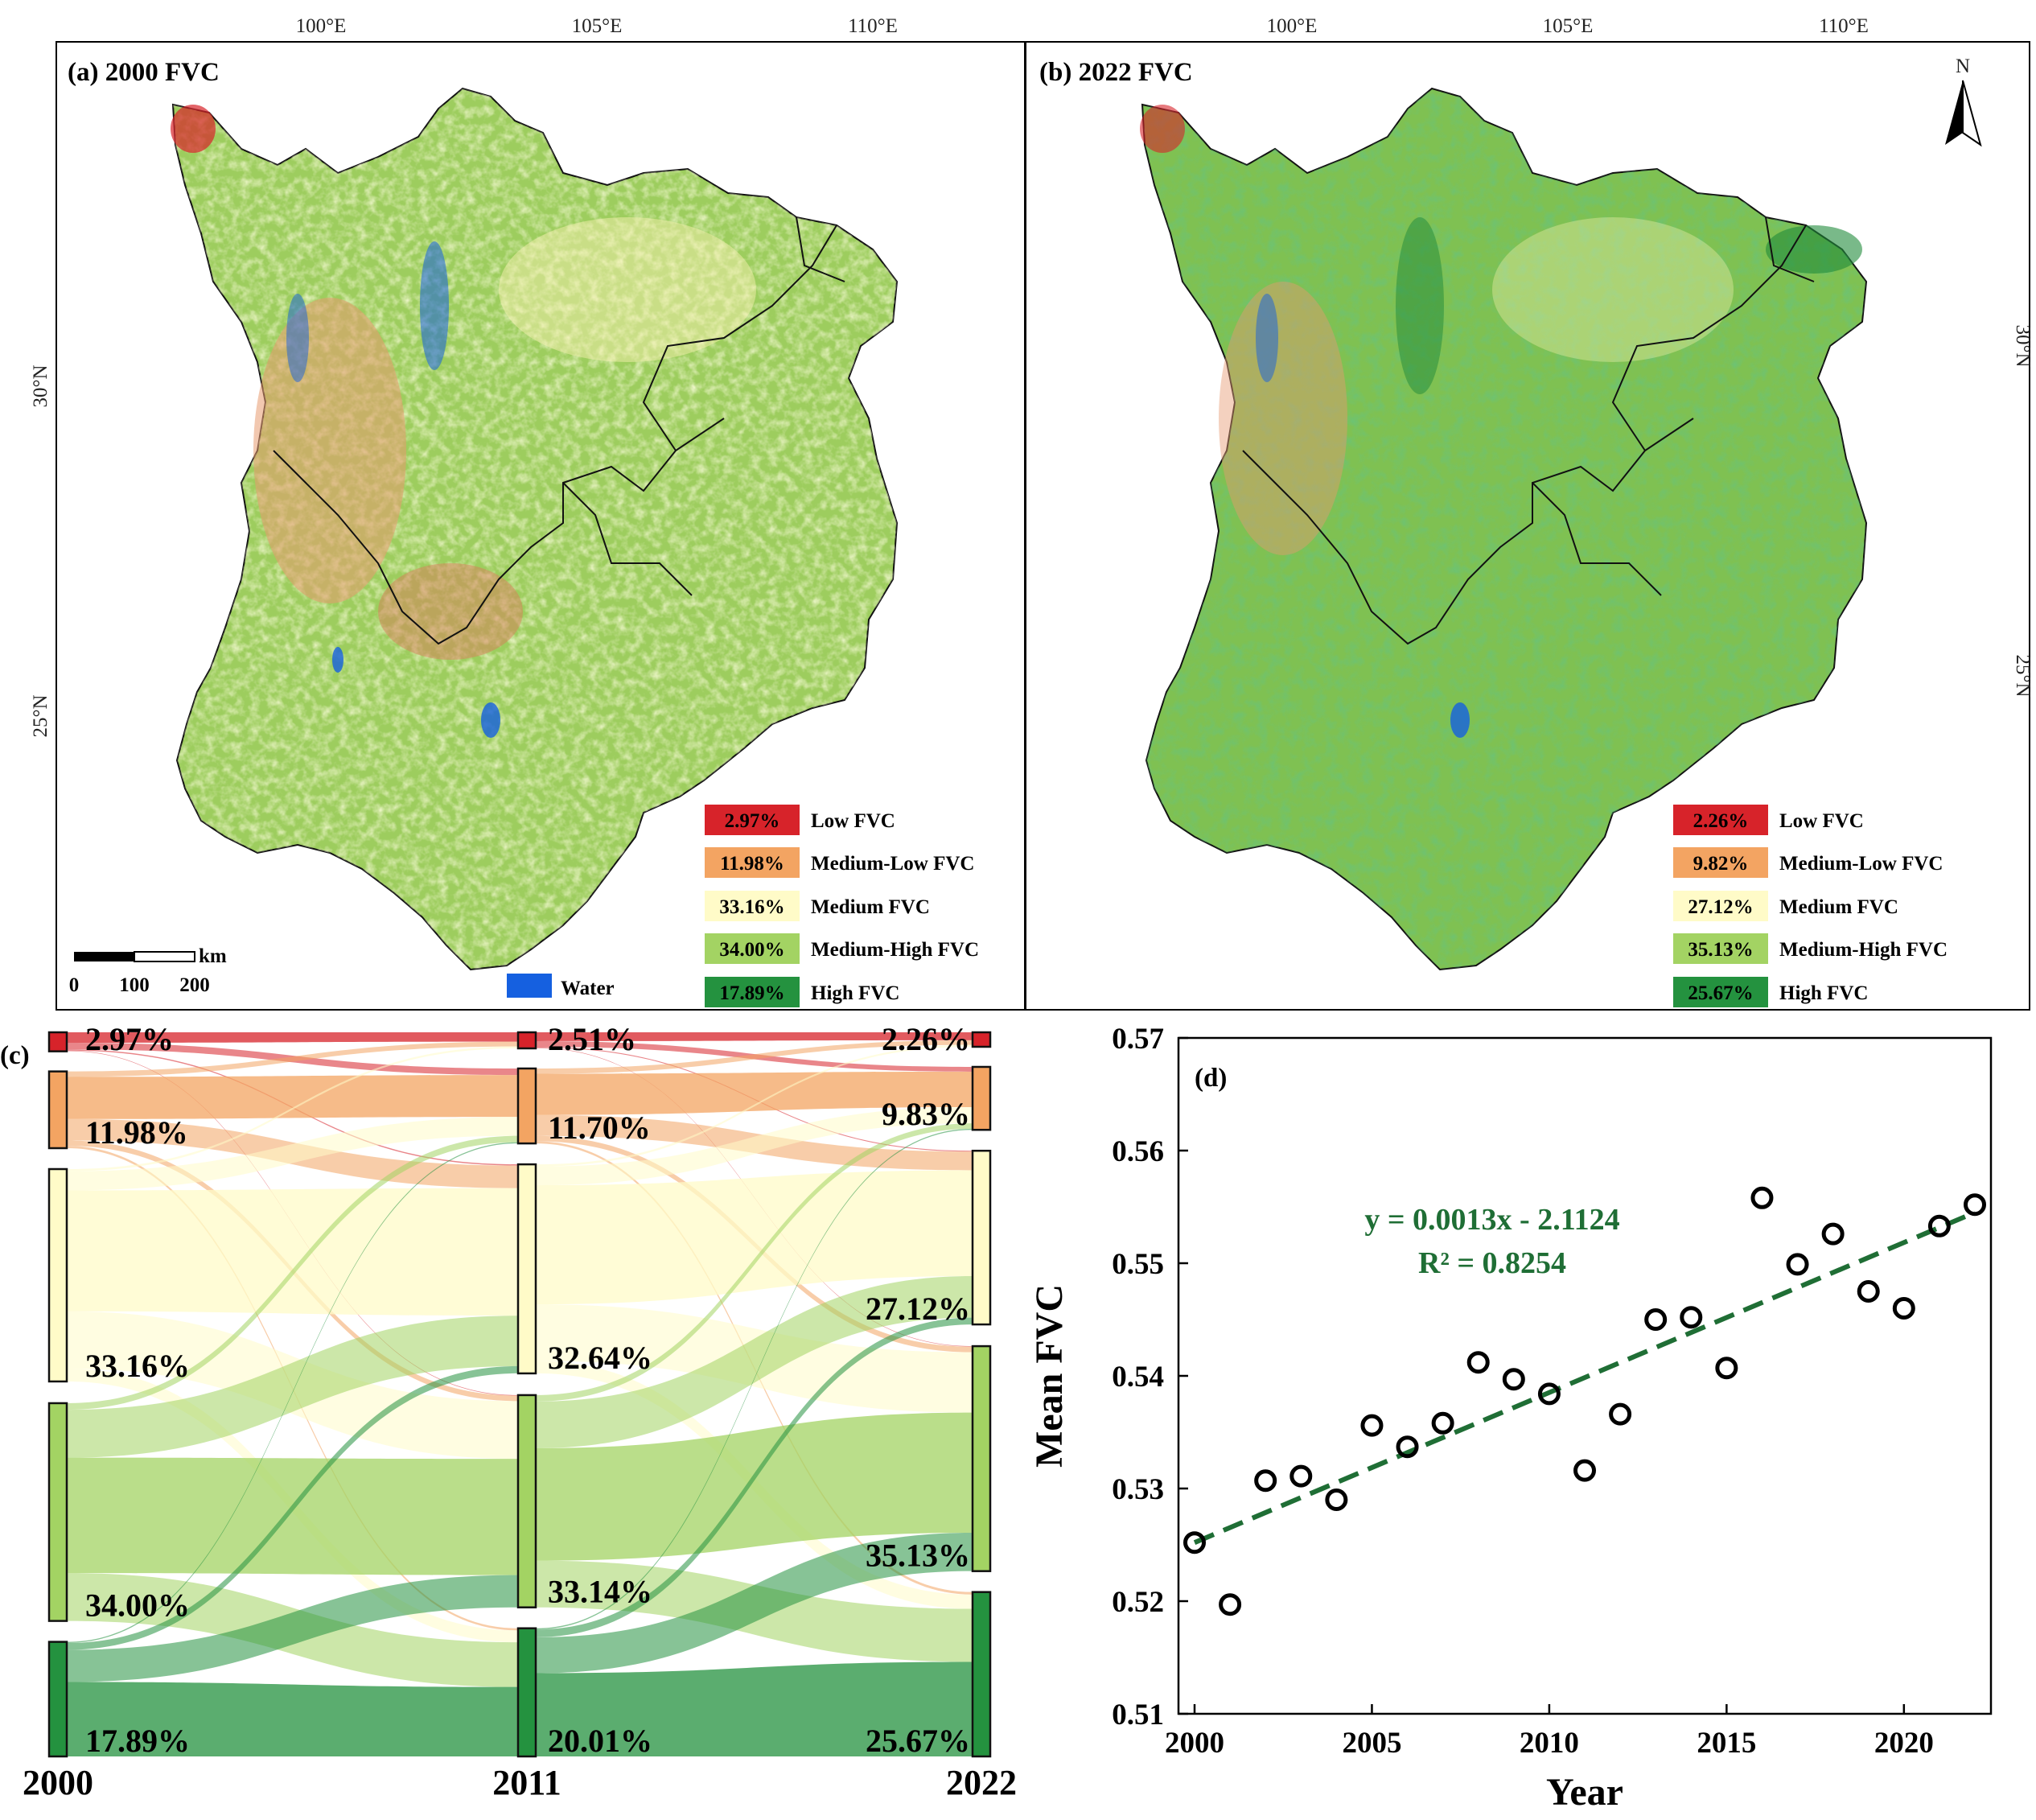  What do you see at coordinates (1138, 1603) in the screenshot?
I see `y-tick-label: 0.52` at bounding box center [1138, 1603].